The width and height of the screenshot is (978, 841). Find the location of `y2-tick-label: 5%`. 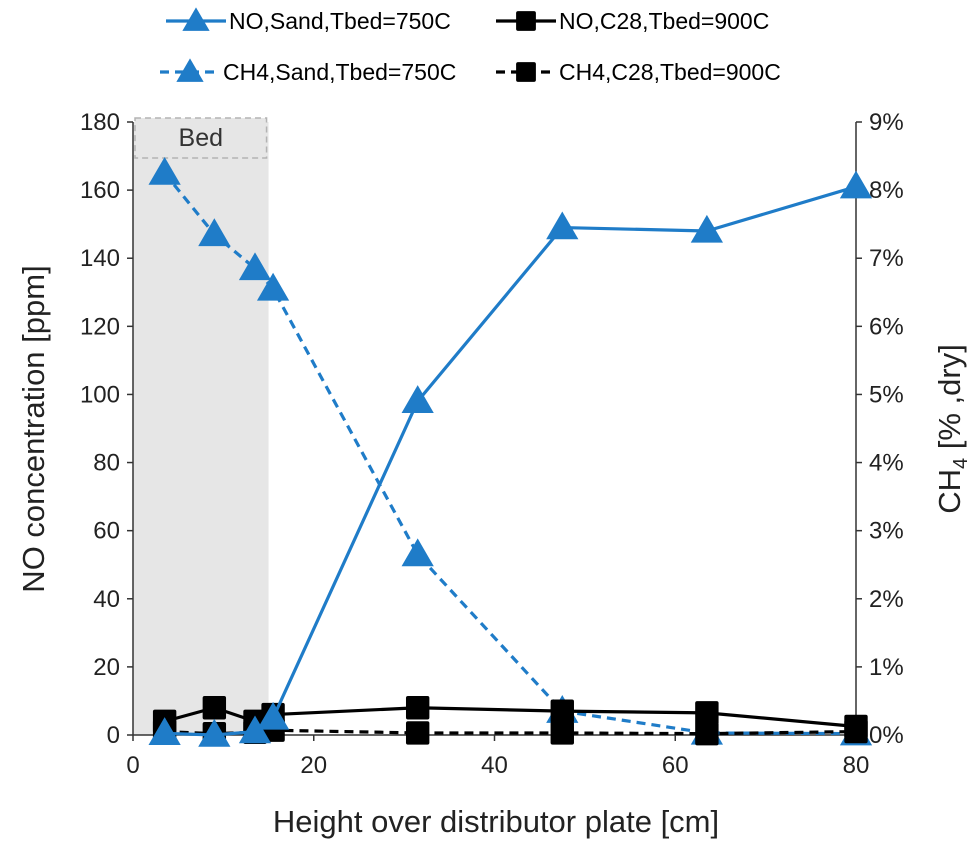

y2-tick-label: 5% is located at coordinates (886, 394).